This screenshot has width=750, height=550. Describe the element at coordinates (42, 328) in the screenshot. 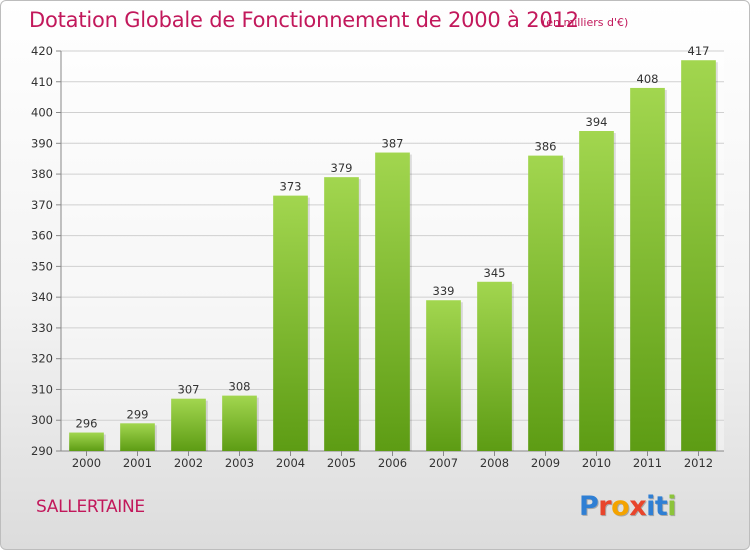

I see `y-tick-label: 330` at that location.